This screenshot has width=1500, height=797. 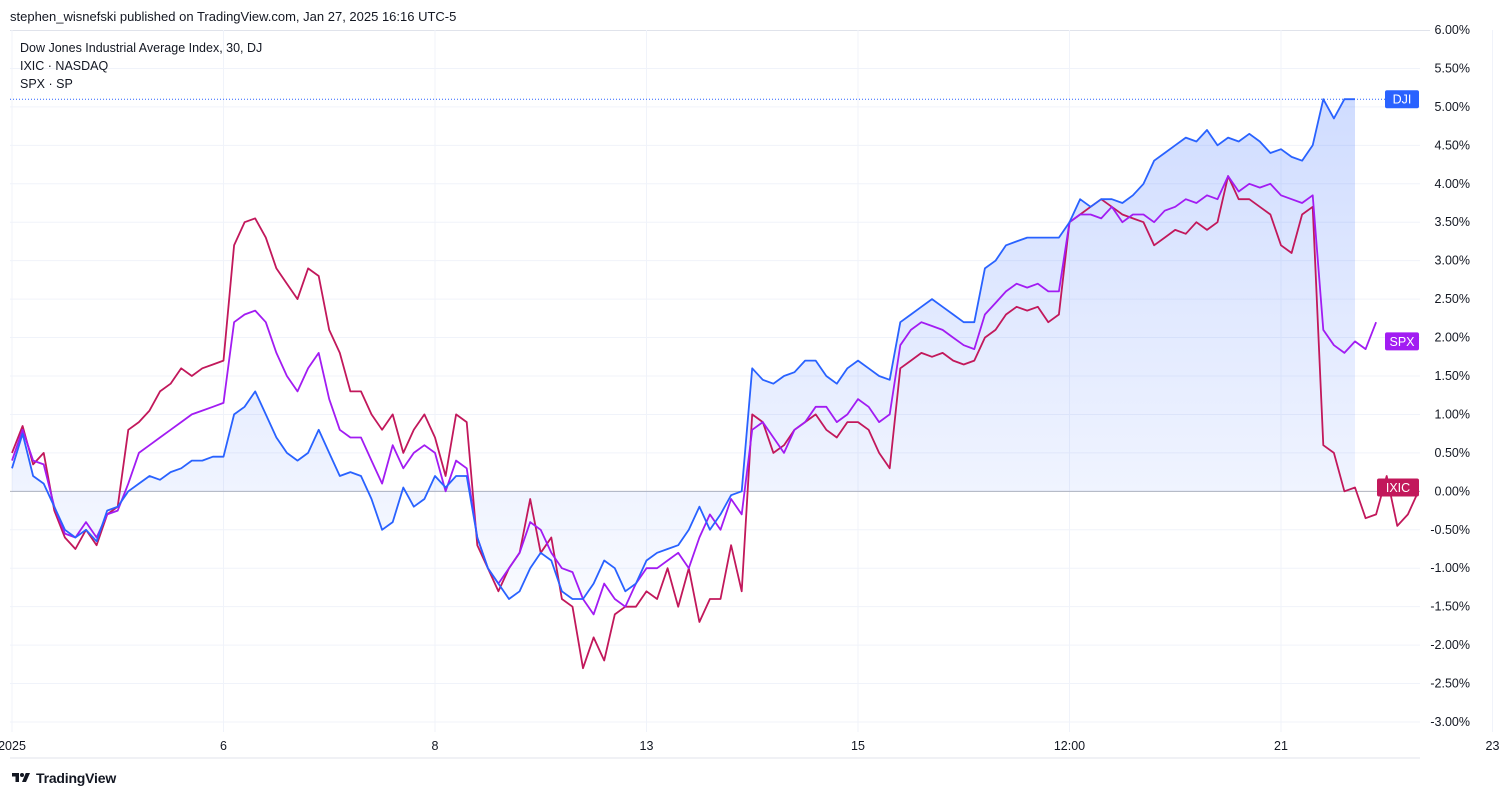 What do you see at coordinates (1450, 530) in the screenshot?
I see `y-tick-label: -0.50%` at bounding box center [1450, 530].